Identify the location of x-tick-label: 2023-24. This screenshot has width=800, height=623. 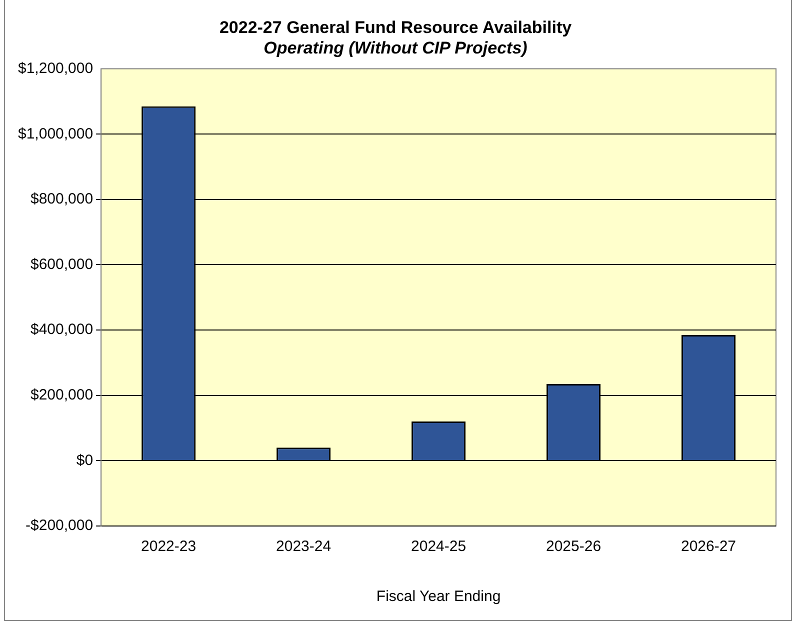
(304, 547).